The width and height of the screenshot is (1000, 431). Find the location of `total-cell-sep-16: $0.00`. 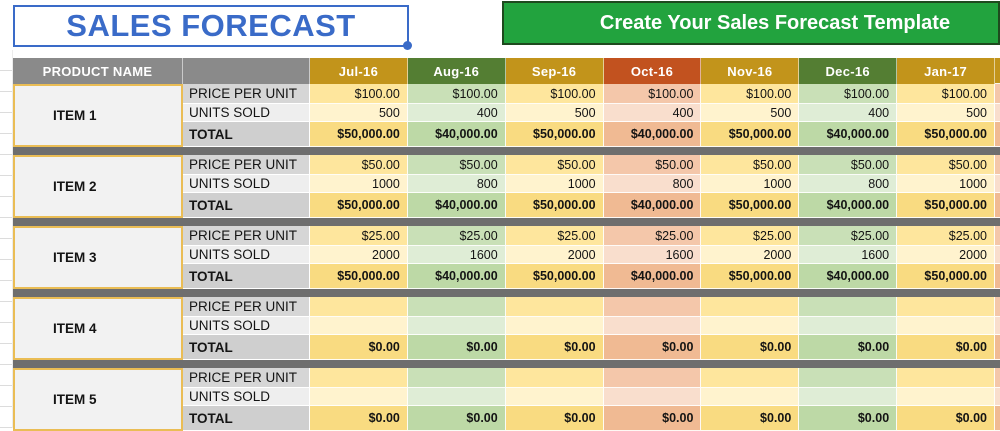

total-cell-sep-16: $0.00 is located at coordinates (554, 418).